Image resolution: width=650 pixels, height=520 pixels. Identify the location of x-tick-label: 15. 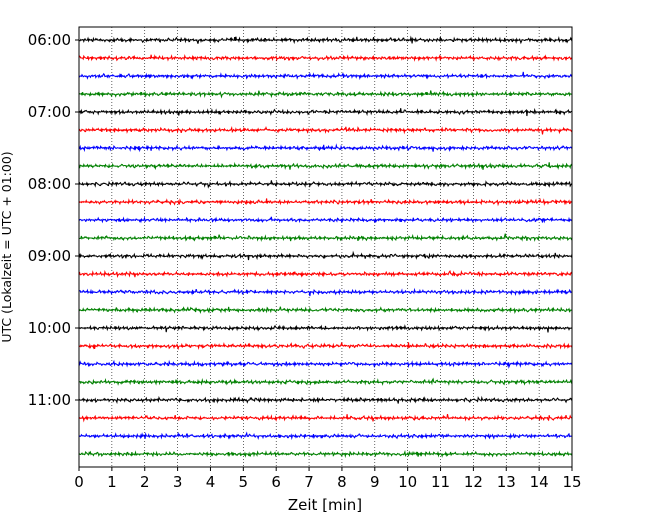
(571, 482).